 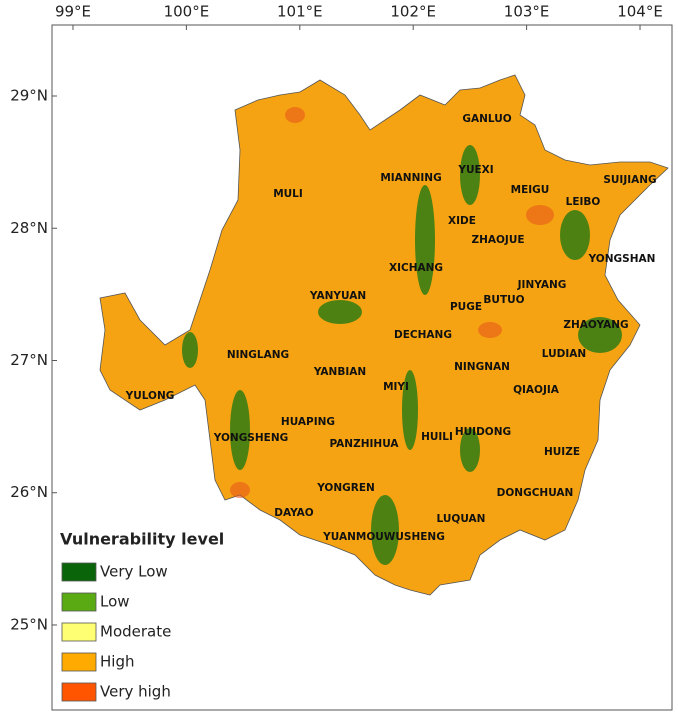 What do you see at coordinates (640, 12) in the screenshot?
I see `x-tick-label: 104°E` at bounding box center [640, 12].